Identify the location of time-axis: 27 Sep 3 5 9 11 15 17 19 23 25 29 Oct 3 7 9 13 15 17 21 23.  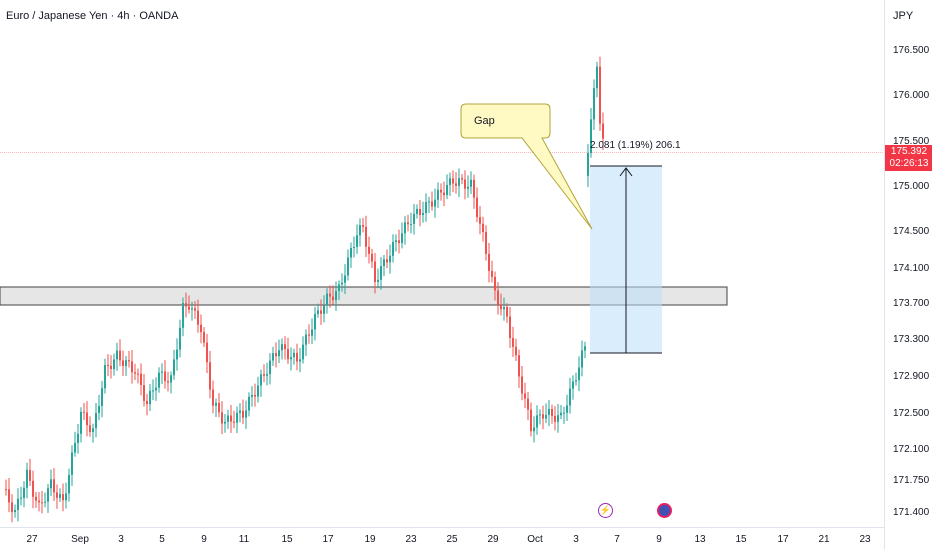
(442, 539).